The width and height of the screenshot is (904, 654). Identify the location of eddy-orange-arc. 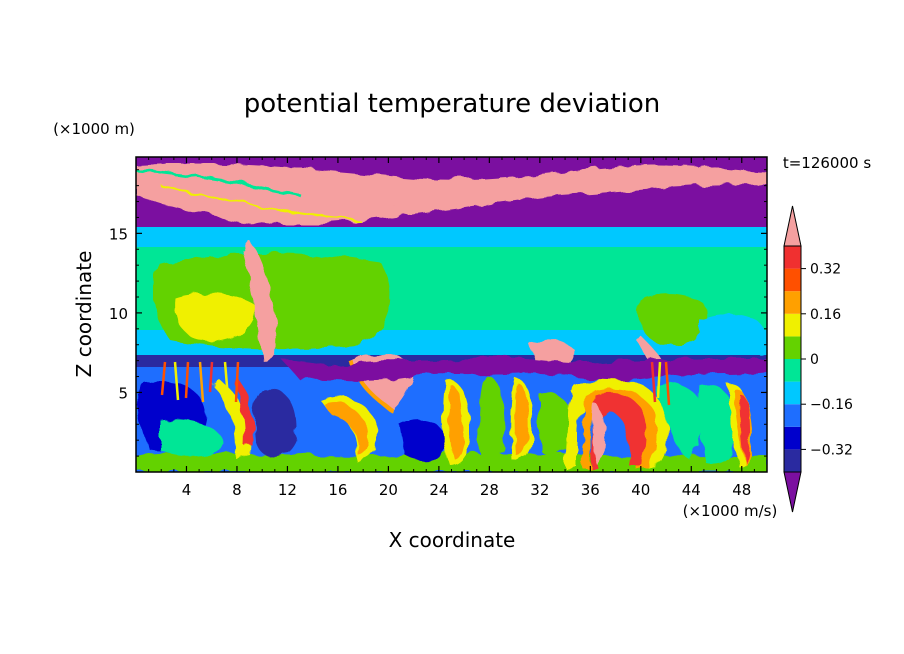
(347, 429).